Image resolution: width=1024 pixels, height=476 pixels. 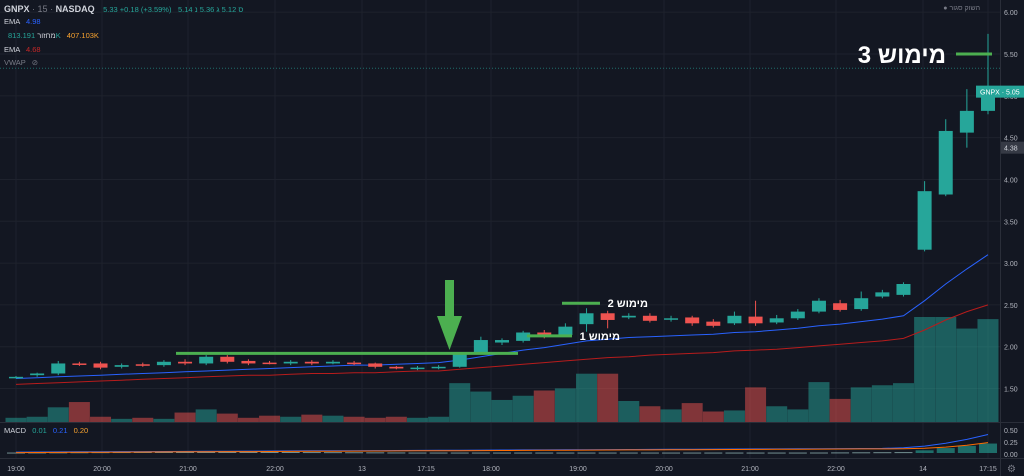 I want to click on price-tick-label: 4.50, so click(x=1011, y=139).